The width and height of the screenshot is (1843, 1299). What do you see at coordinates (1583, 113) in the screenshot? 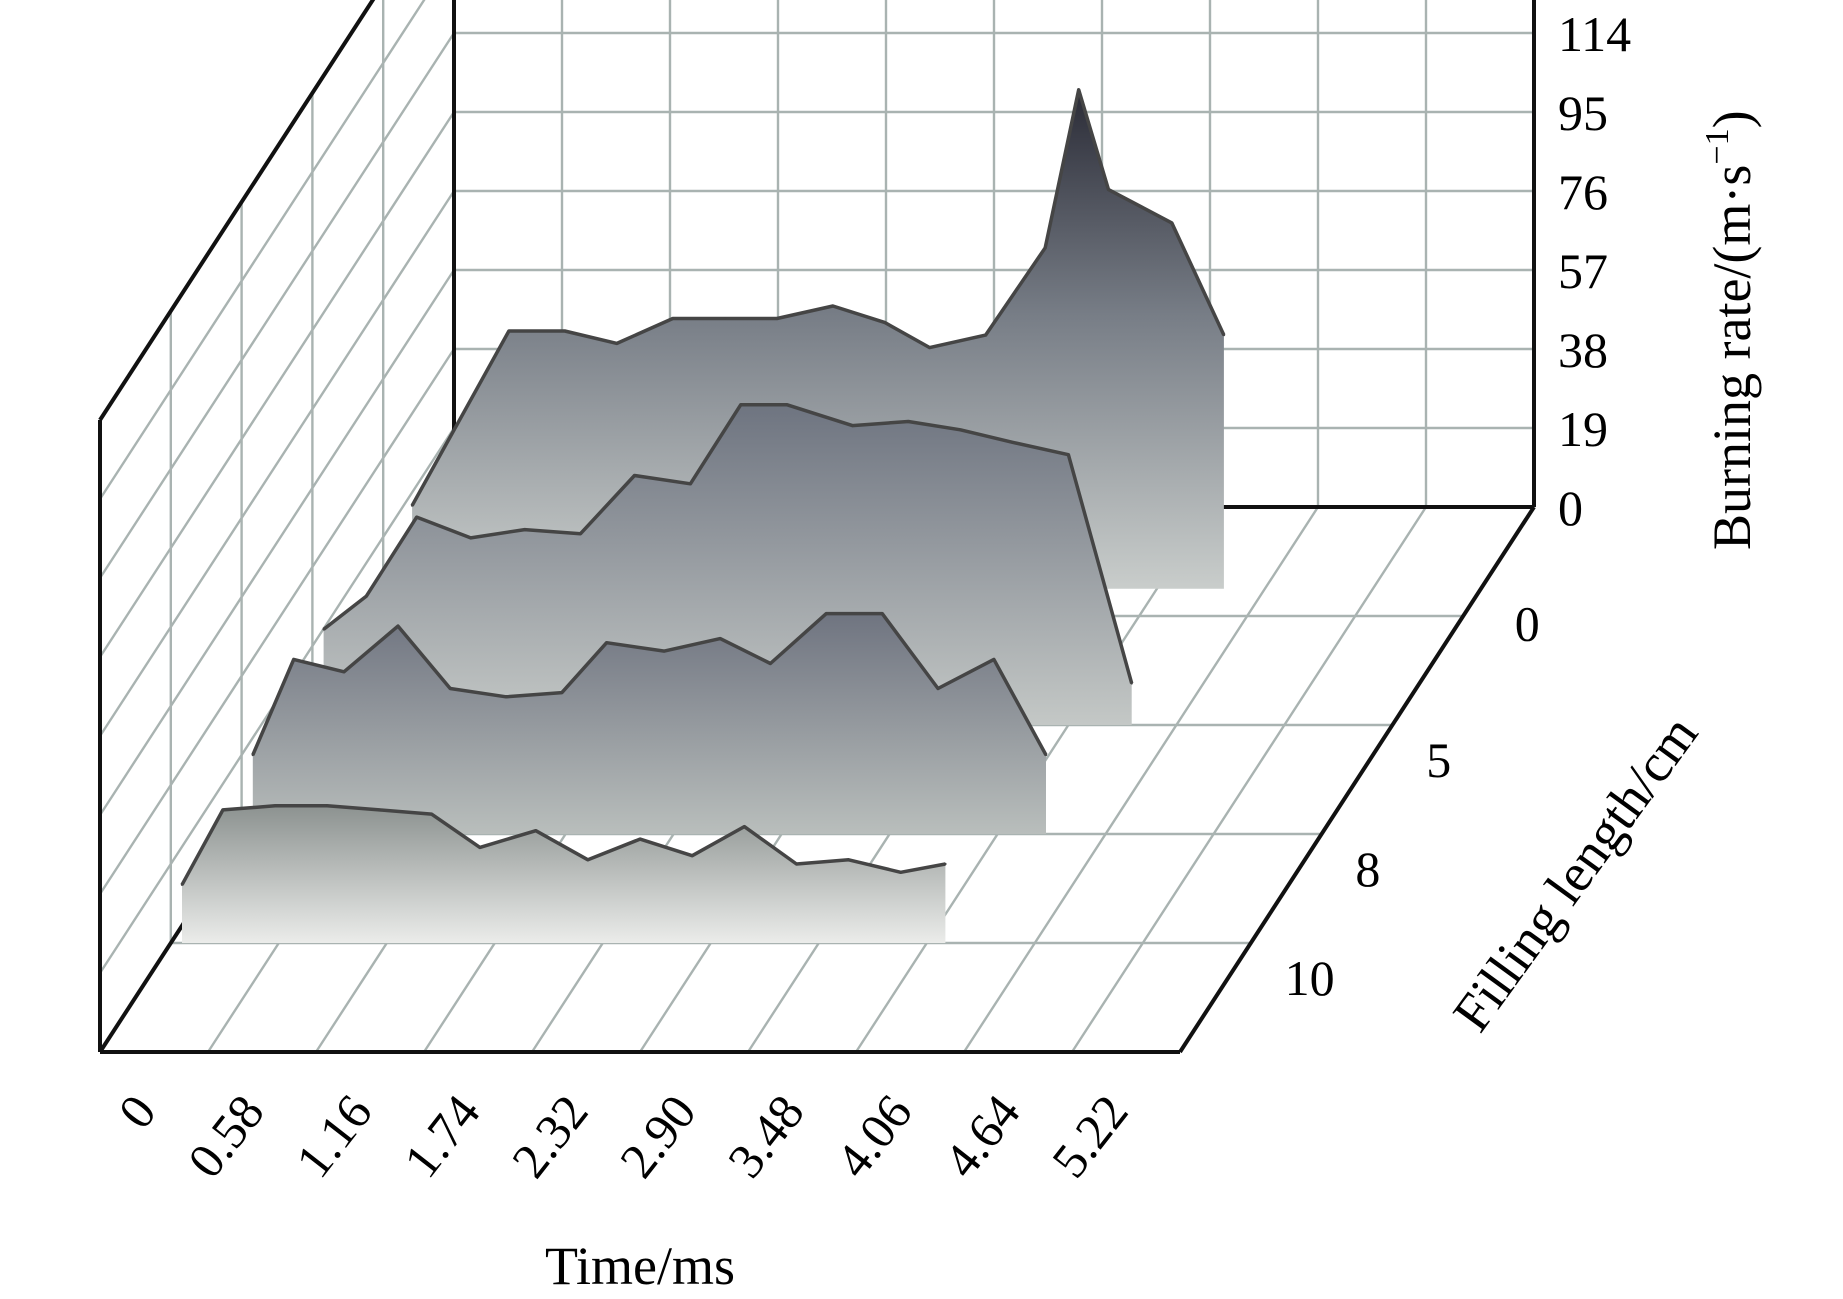
I see `z-tick-label: 95` at bounding box center [1583, 113].